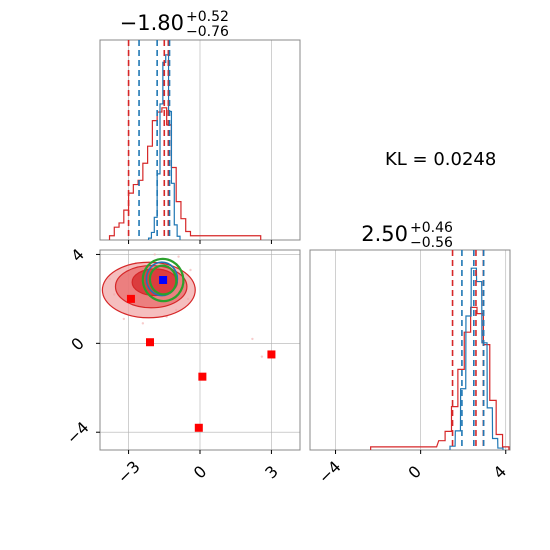  I want to click on blue-square-marker, so click(163, 280).